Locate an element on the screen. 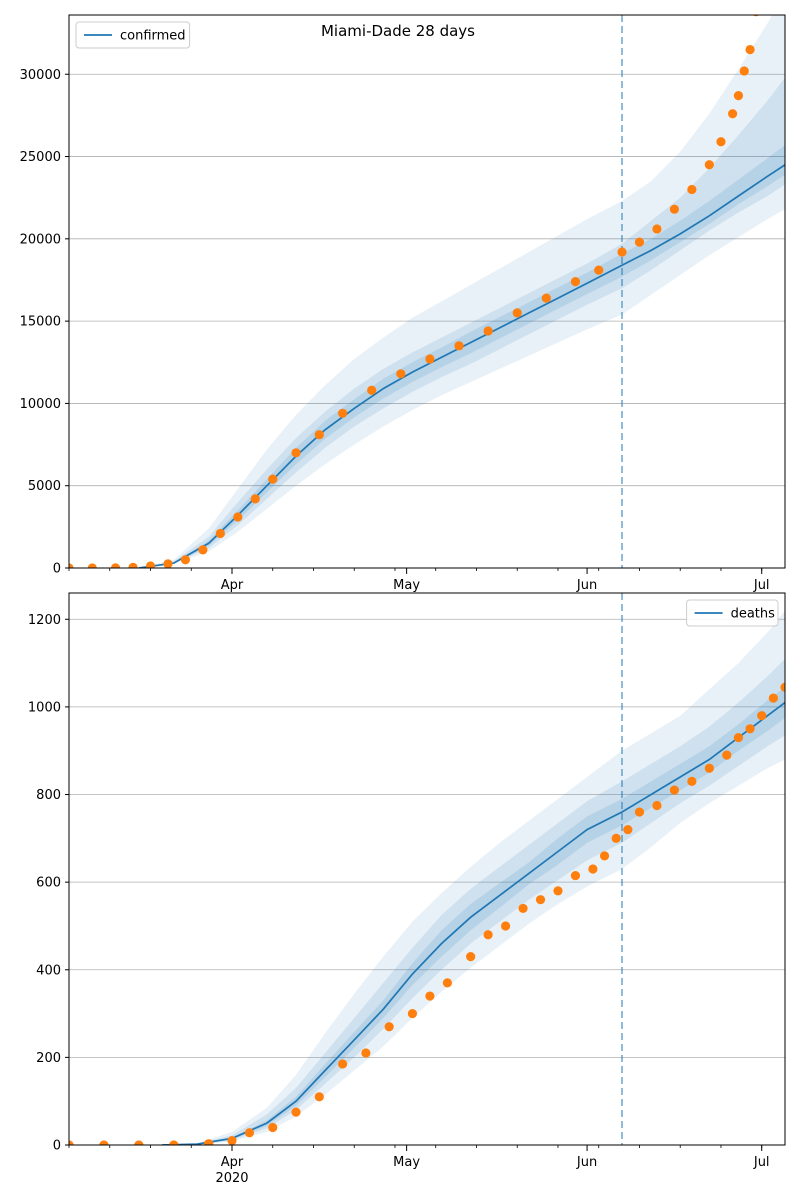  x-tick-label: Apr is located at coordinates (232, 1162).